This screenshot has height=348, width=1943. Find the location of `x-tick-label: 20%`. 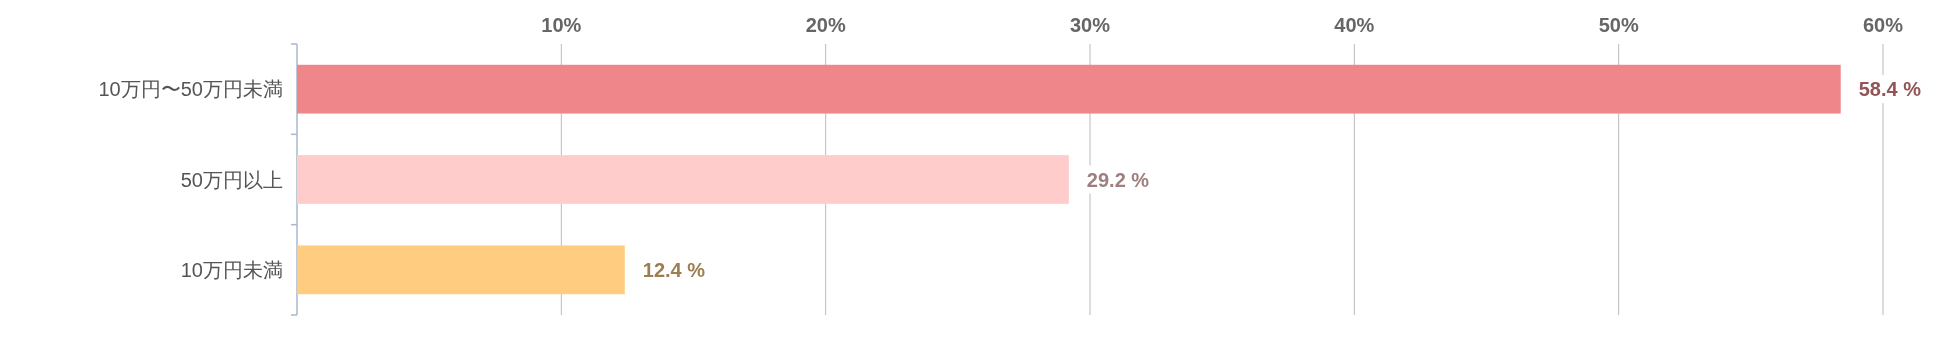

x-tick-label: 20% is located at coordinates (825, 25).